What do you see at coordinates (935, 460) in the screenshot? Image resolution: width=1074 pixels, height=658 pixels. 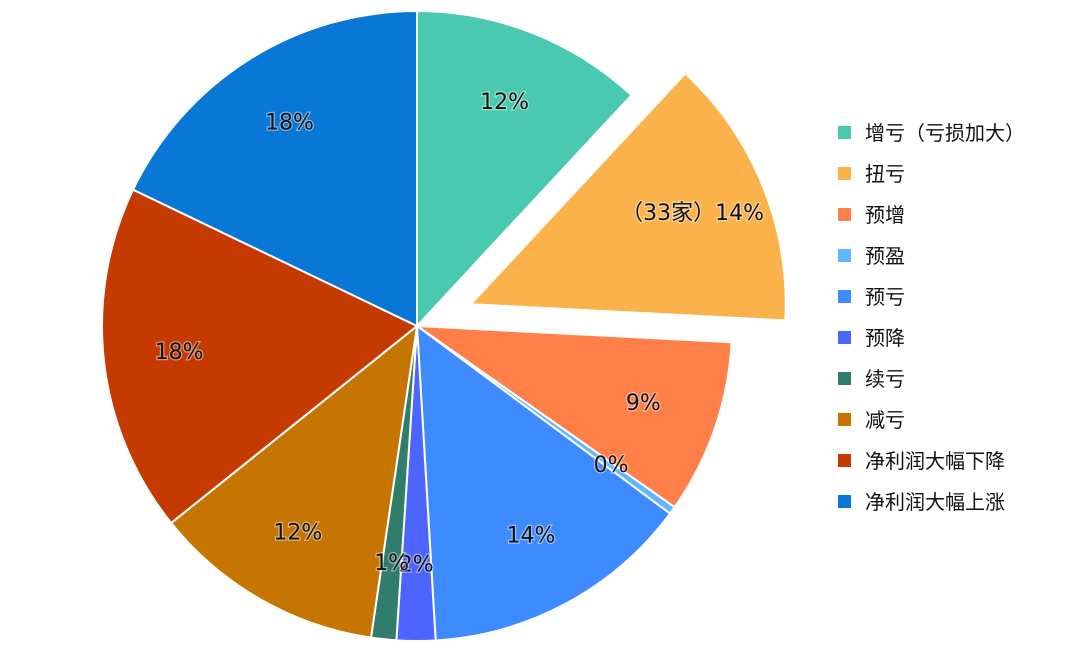 I see `legend-label: 净利润大幅下降` at bounding box center [935, 460].